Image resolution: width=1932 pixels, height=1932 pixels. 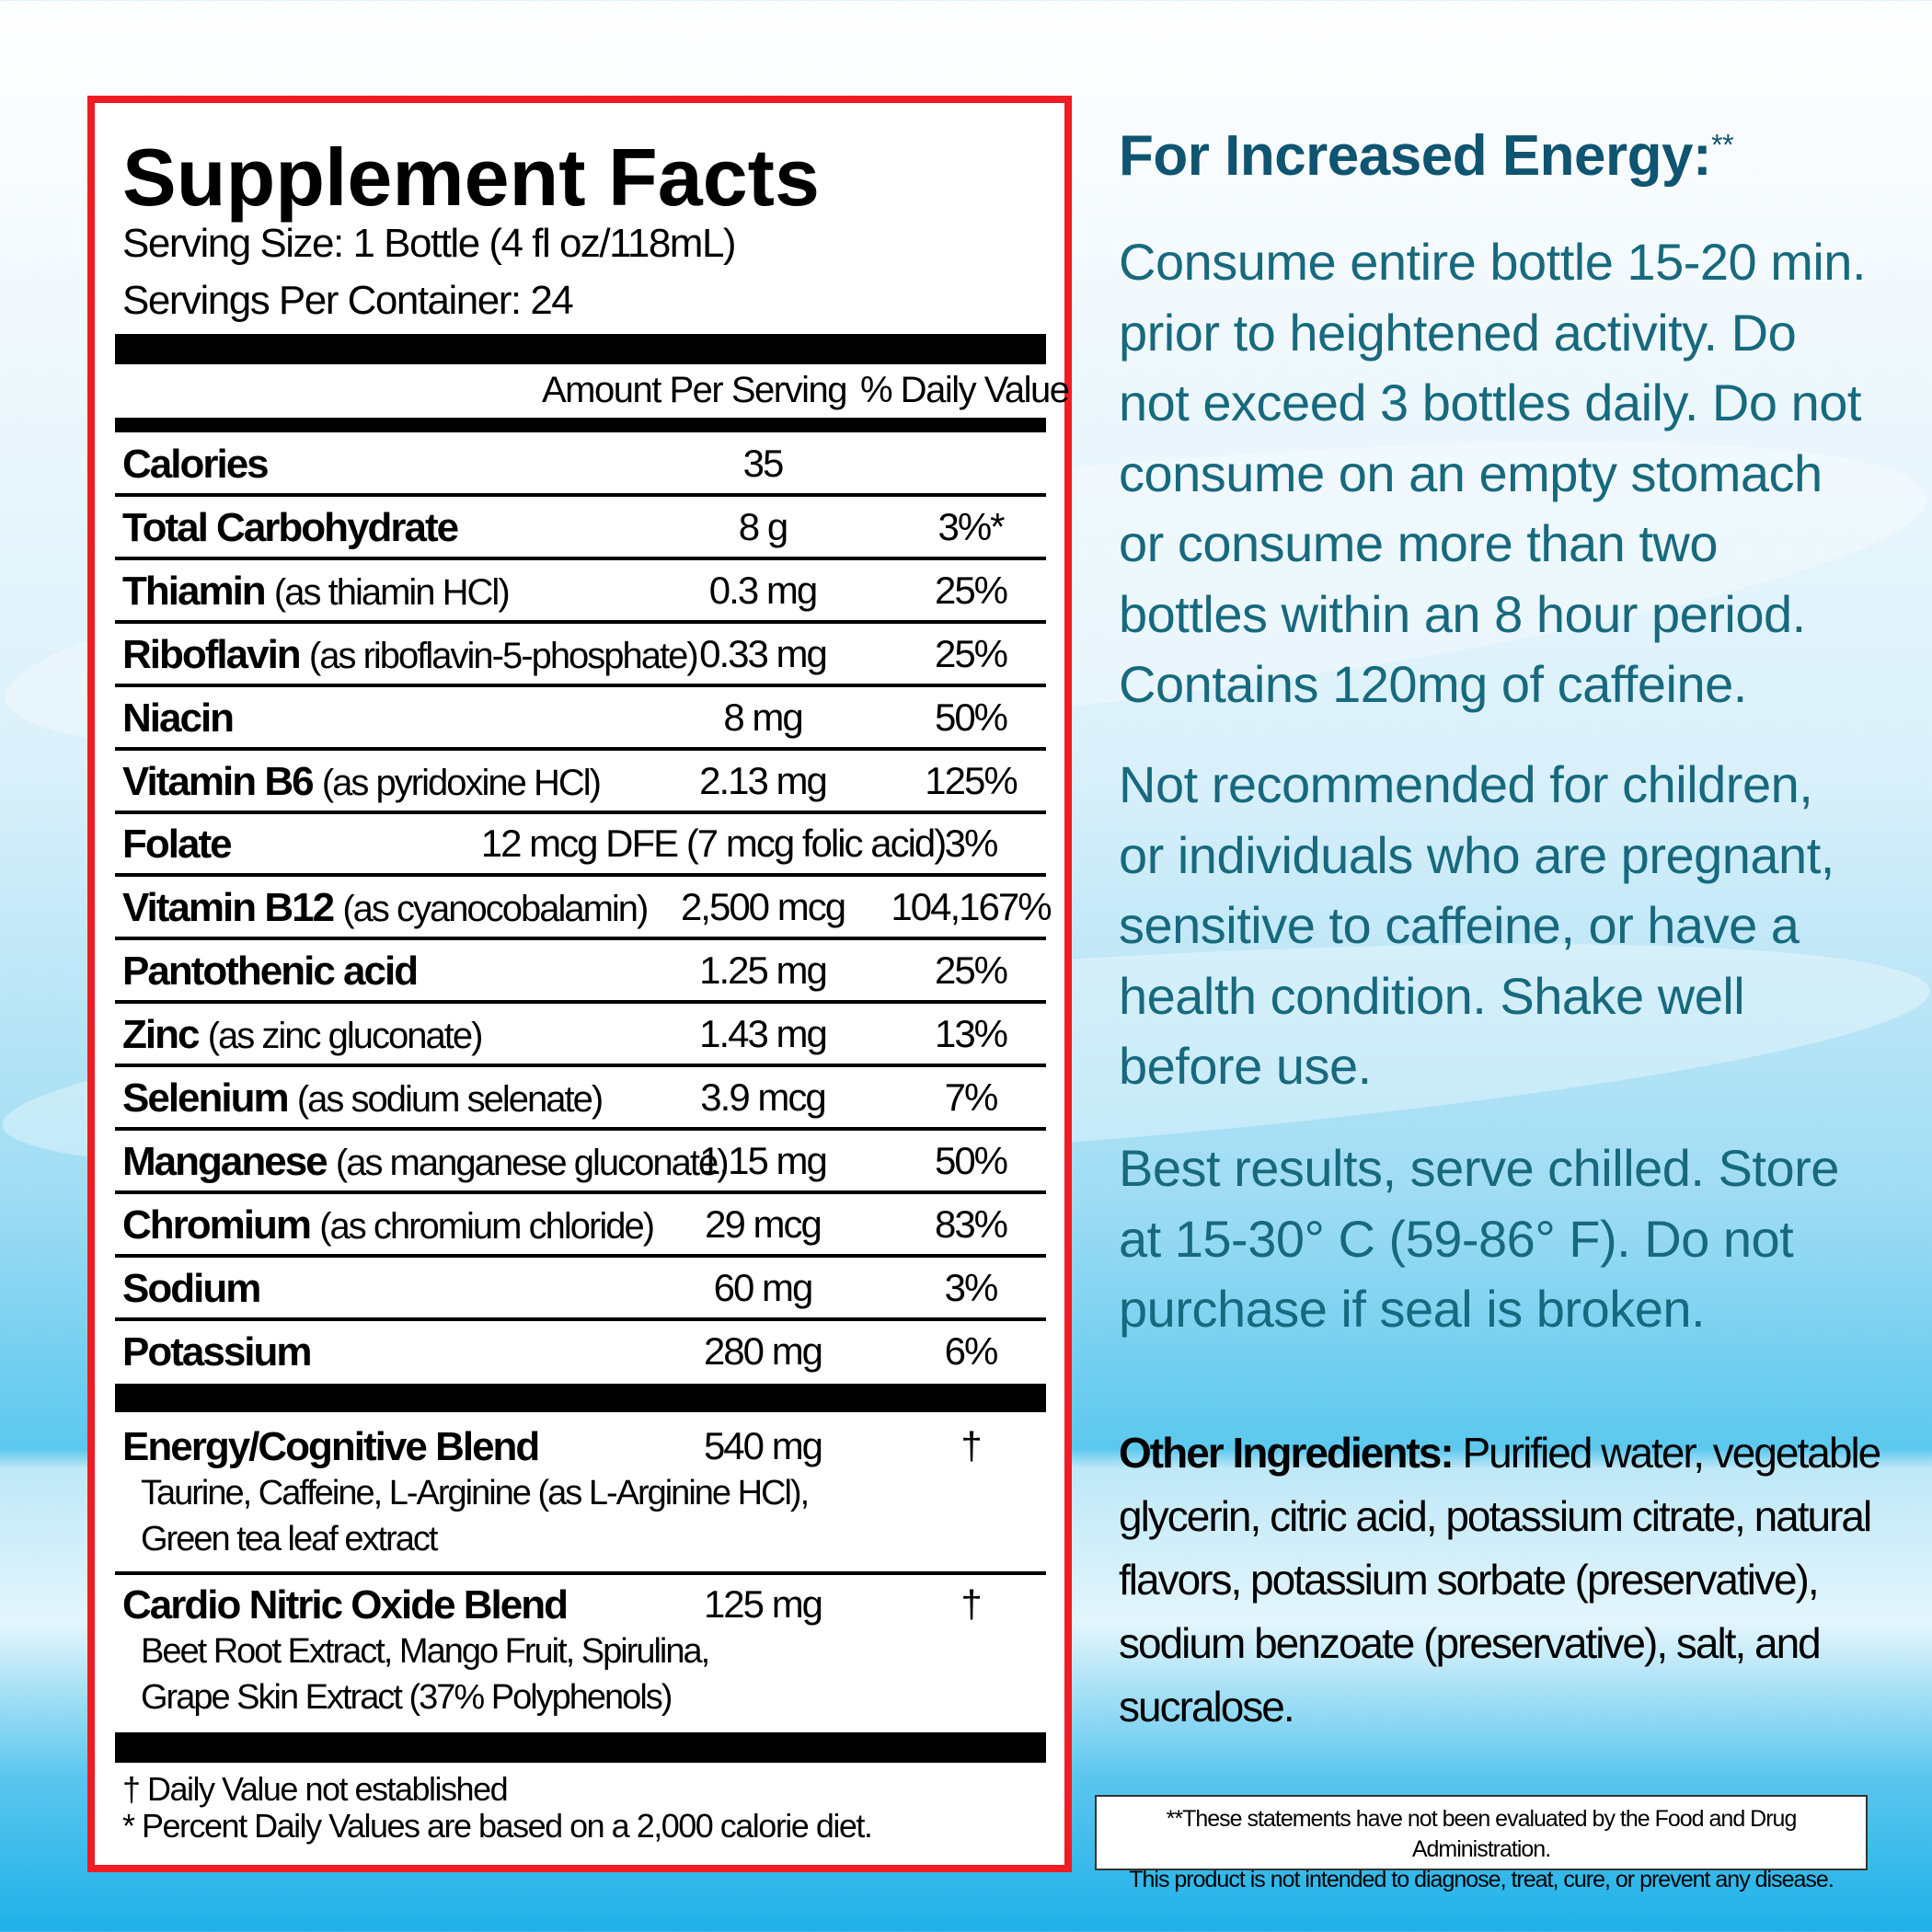 I want to click on nutrient-name: Selenium (as sodium selenate), so click(x=363, y=1098).